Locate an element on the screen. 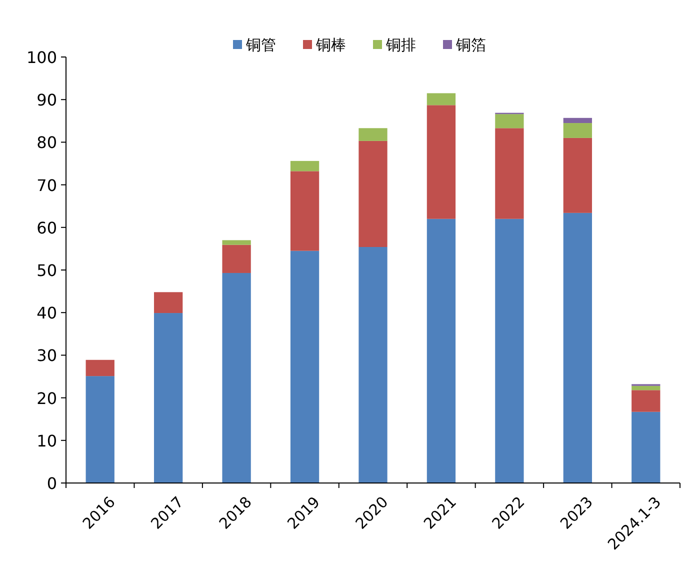 The image size is (682, 587). y-tick-label: 20 is located at coordinates (46, 398).